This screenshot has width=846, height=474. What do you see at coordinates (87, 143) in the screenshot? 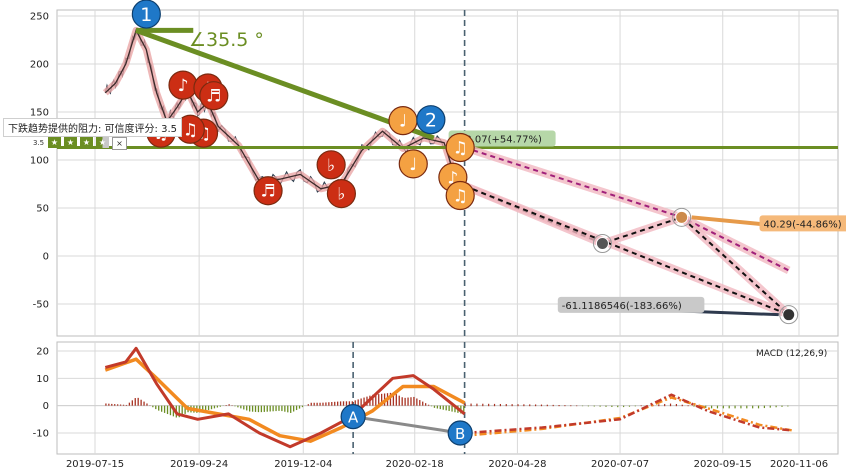
I see `confidence-stars: ★ ★ ★ ★ ×` at bounding box center [87, 143].